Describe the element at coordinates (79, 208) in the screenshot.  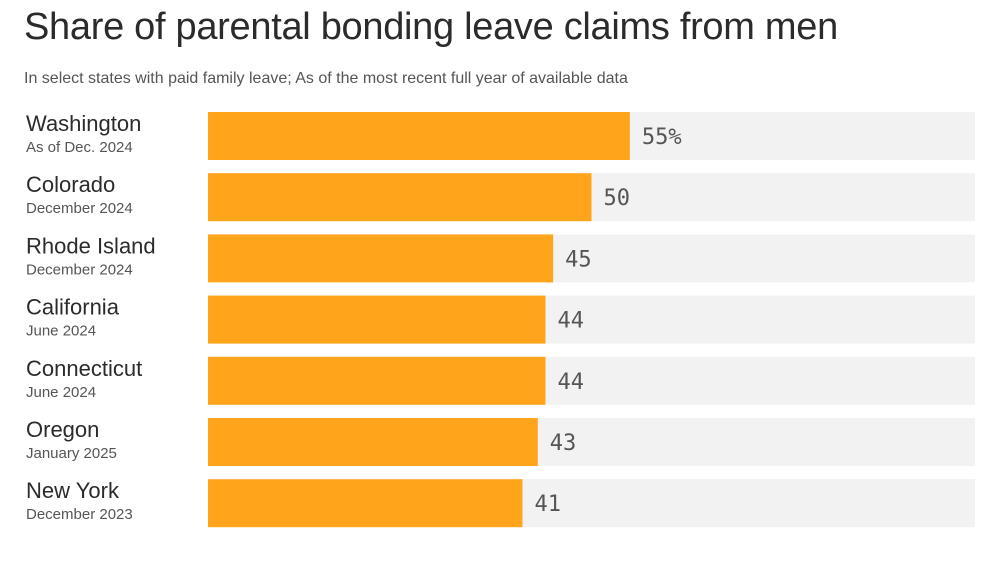
I see `category-date-colorado: December 2024` at that location.